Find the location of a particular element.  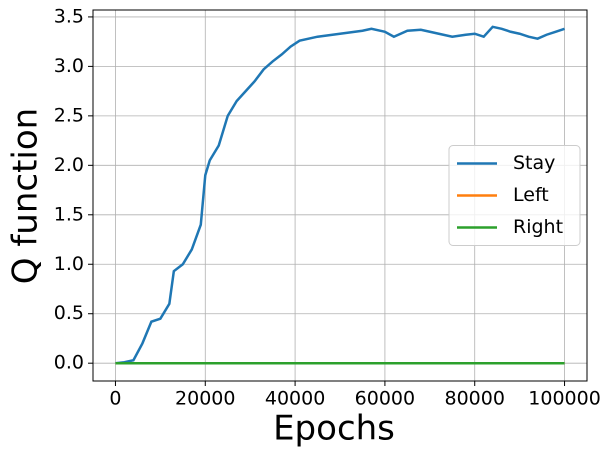

y-tick-label: 0.0 is located at coordinates (69, 363).